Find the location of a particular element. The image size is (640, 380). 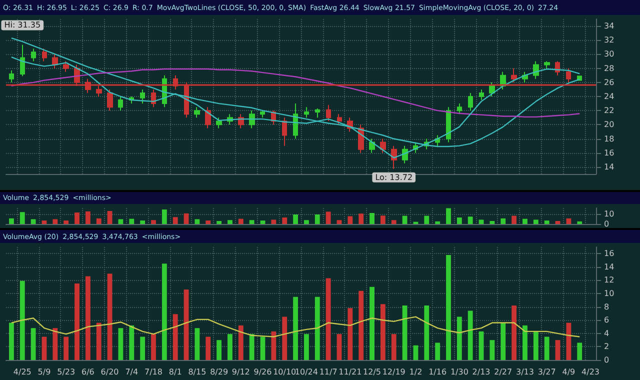

x-tick-label: 10/10 is located at coordinates (284, 372).